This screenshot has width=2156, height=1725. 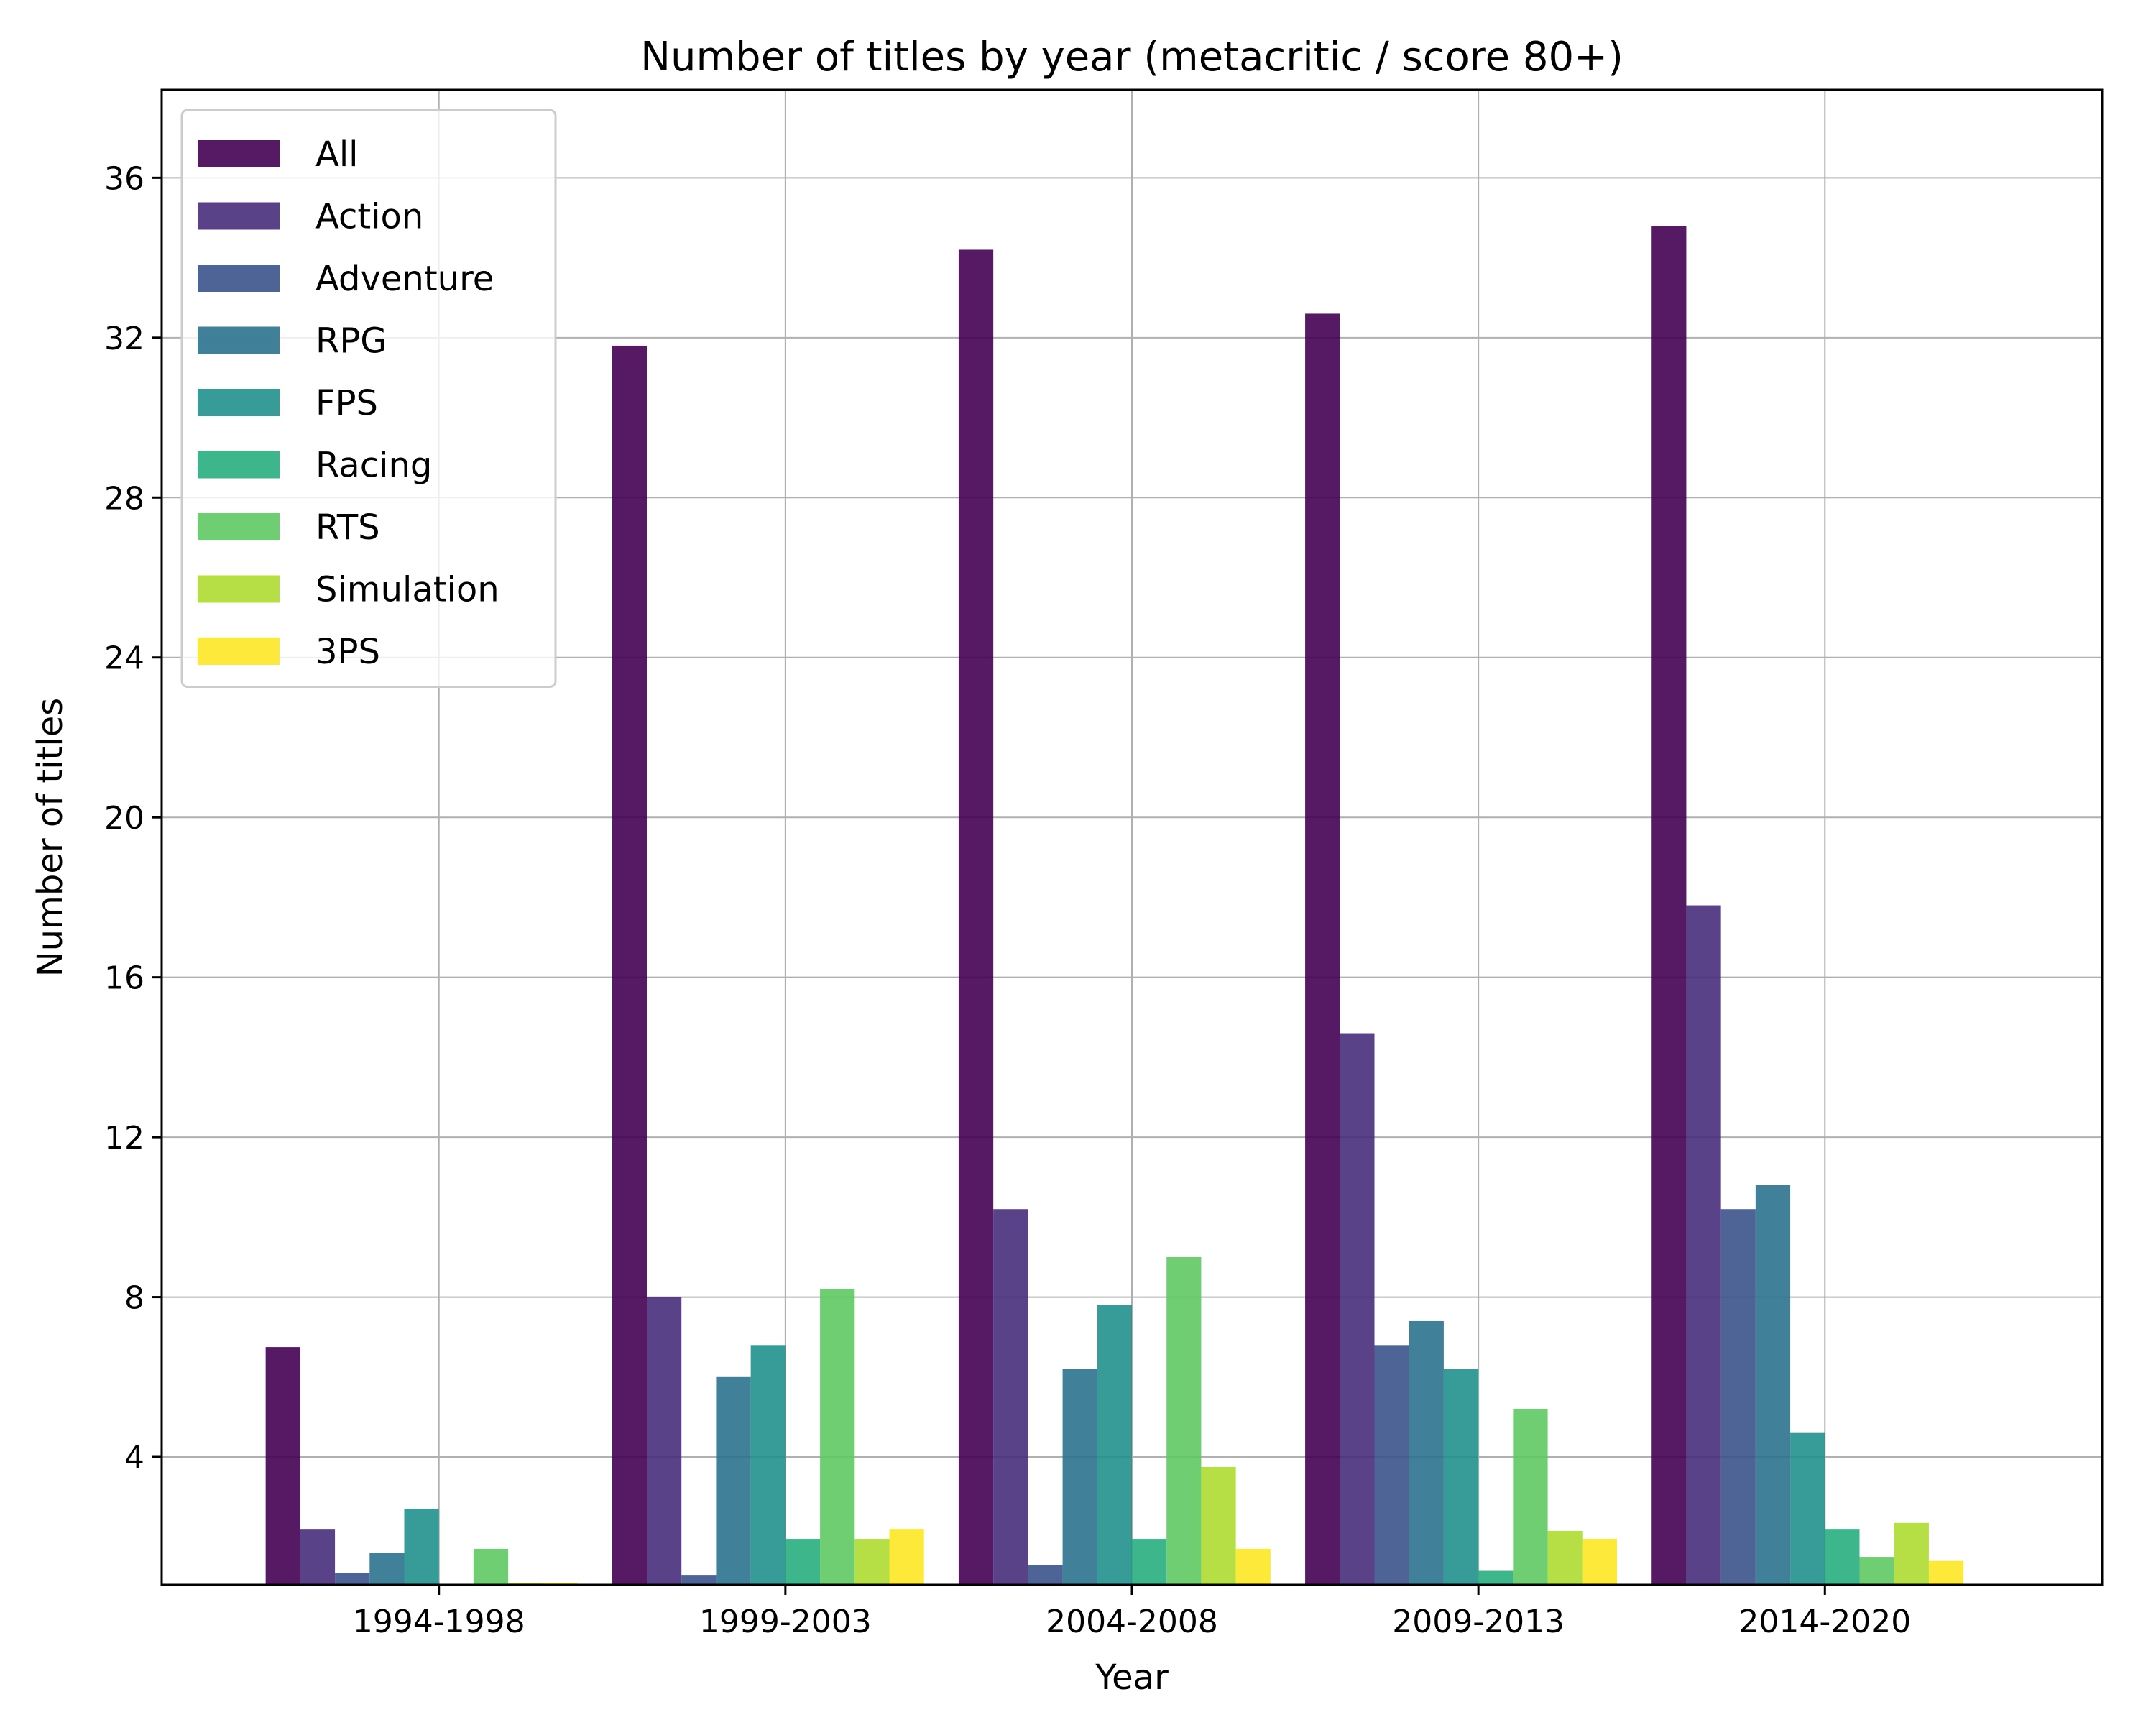 I want to click on y-tick-label: 16, so click(x=124, y=978).